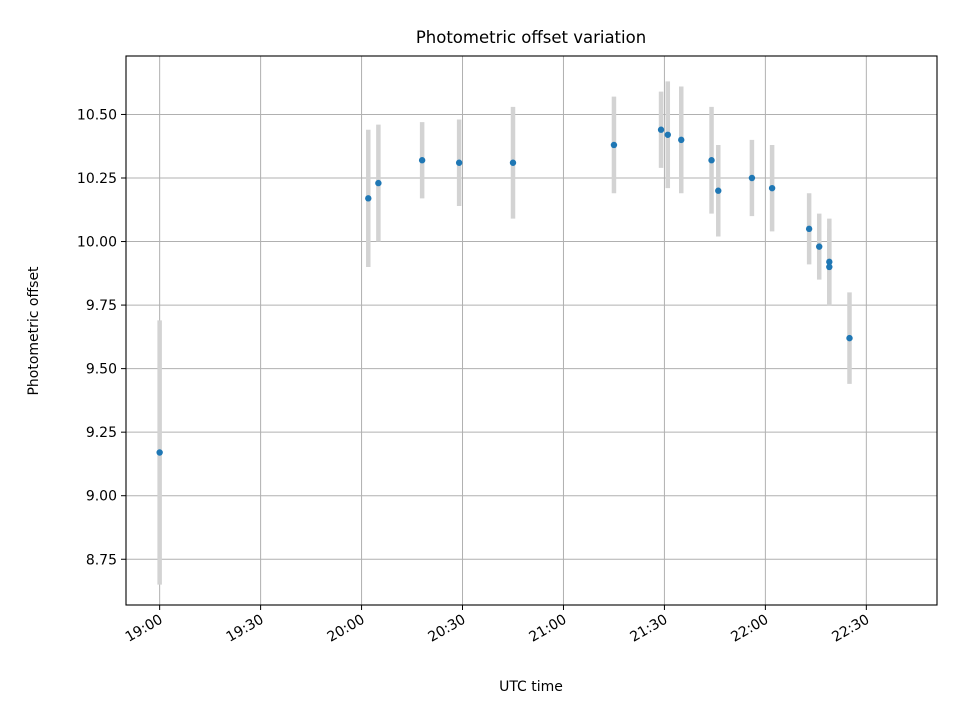 The width and height of the screenshot is (960, 724). Describe the element at coordinates (648, 629) in the screenshot. I see `x-tick-label: 21:30` at that location.